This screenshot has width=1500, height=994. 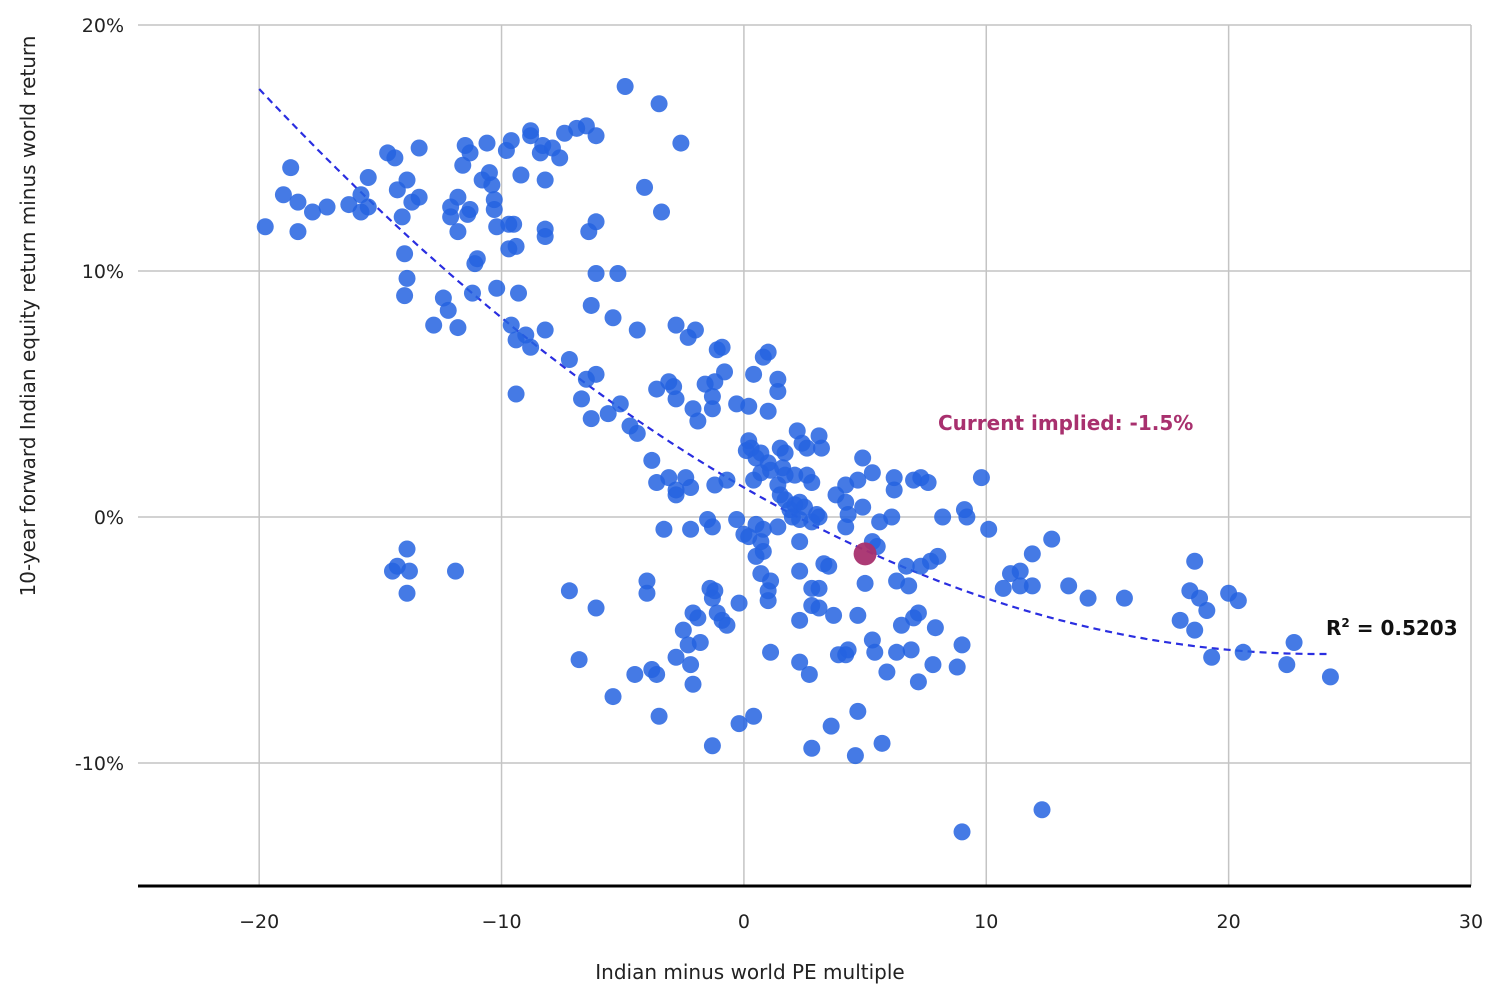 I want to click on y-tick-label: 20%, so click(x=103, y=26).